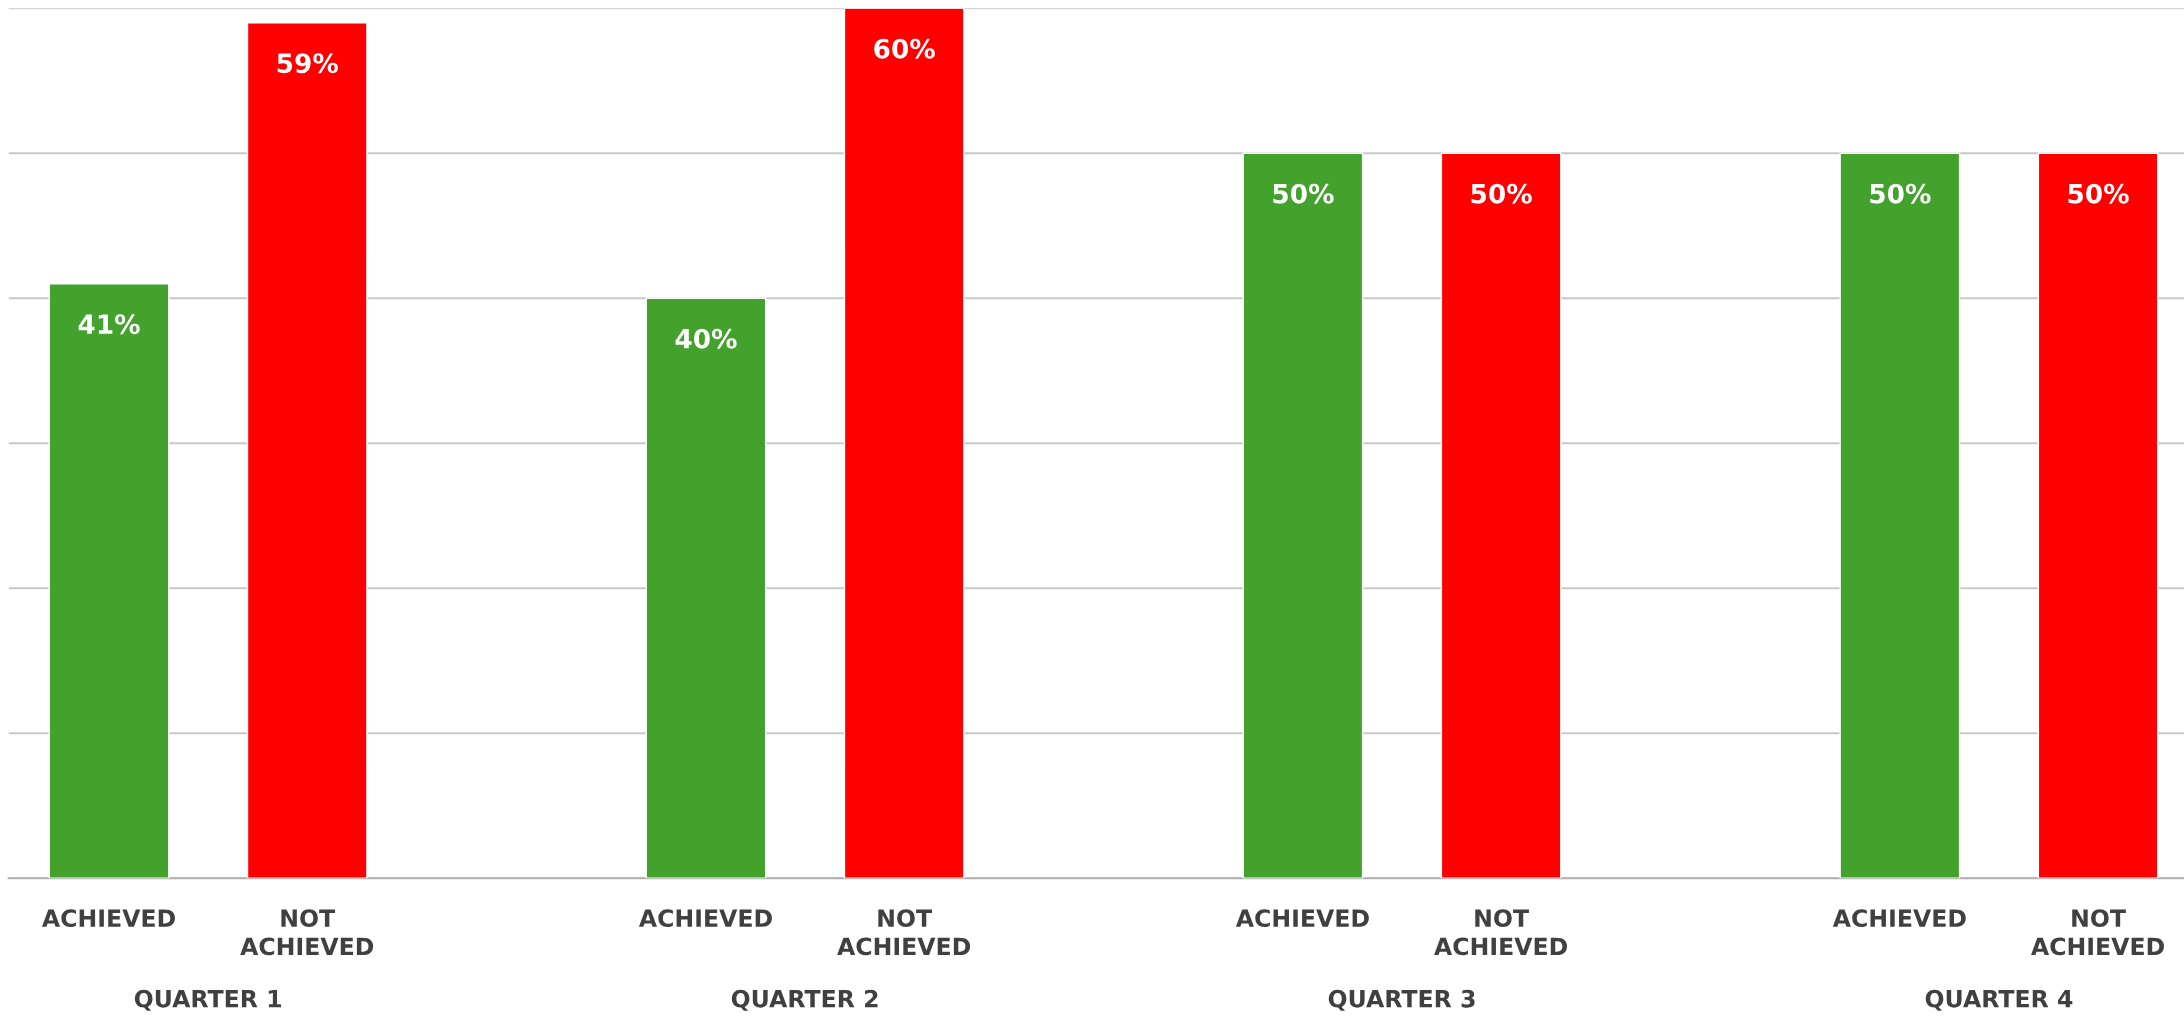 This screenshot has width=2184, height=1026. What do you see at coordinates (1302, 918) in the screenshot?
I see `series-label: ACHIEVED` at bounding box center [1302, 918].